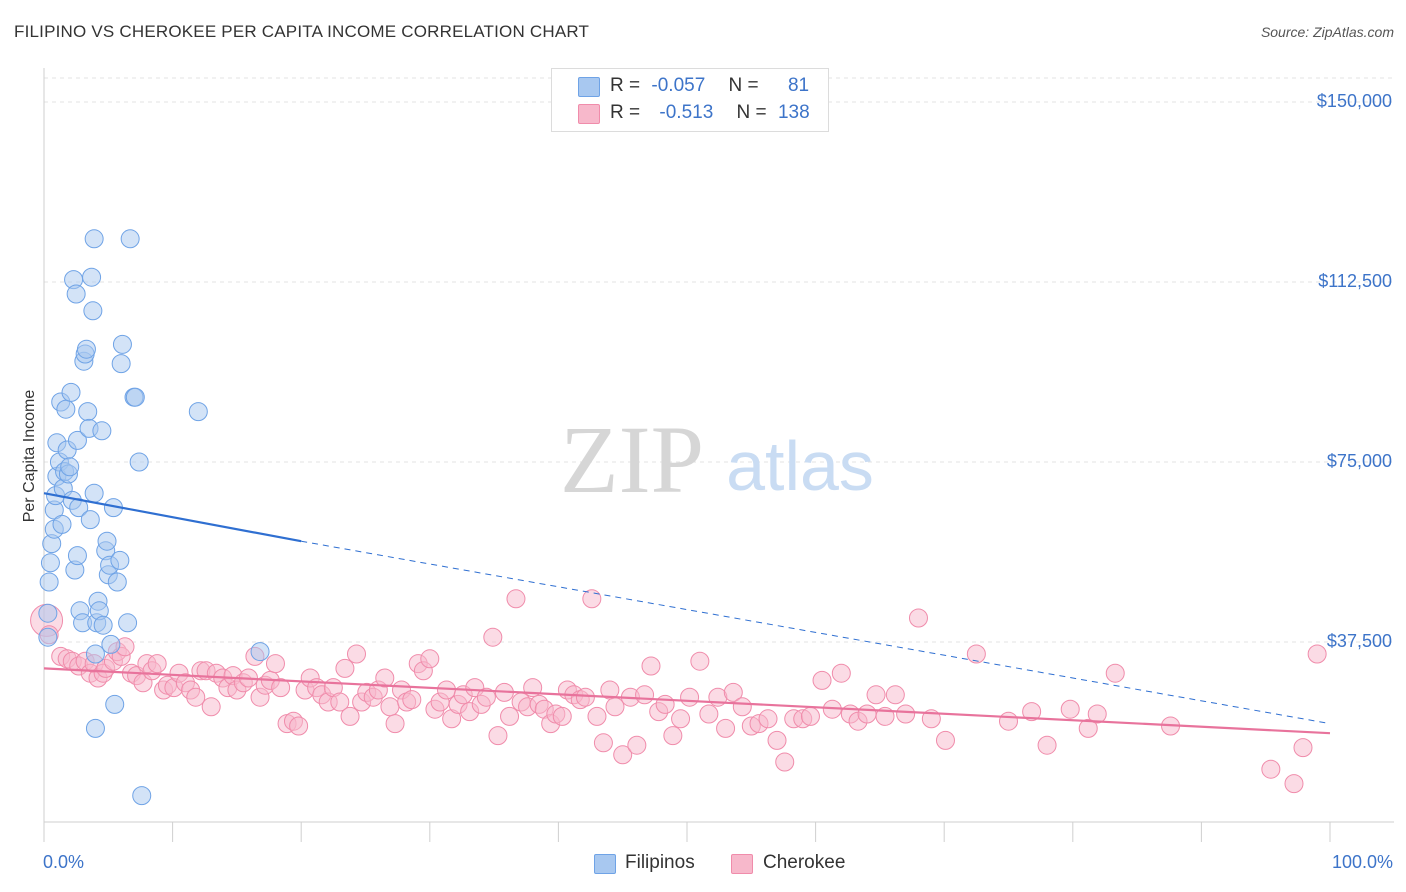  Describe the element at coordinates (686, 112) in the screenshot. I see `r-value: -0.513` at that location.